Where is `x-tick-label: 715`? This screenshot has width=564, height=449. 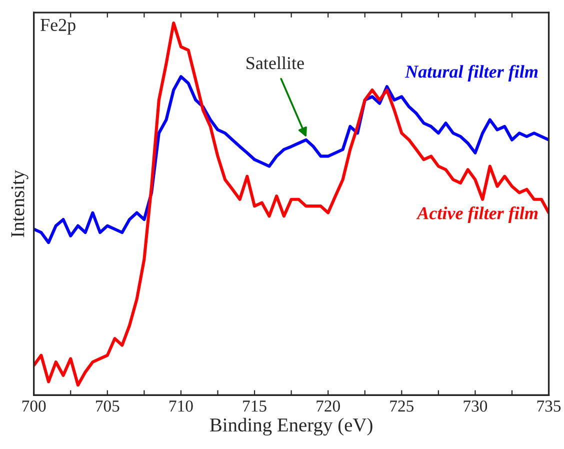
x-tick-label: 715 is located at coordinates (254, 406).